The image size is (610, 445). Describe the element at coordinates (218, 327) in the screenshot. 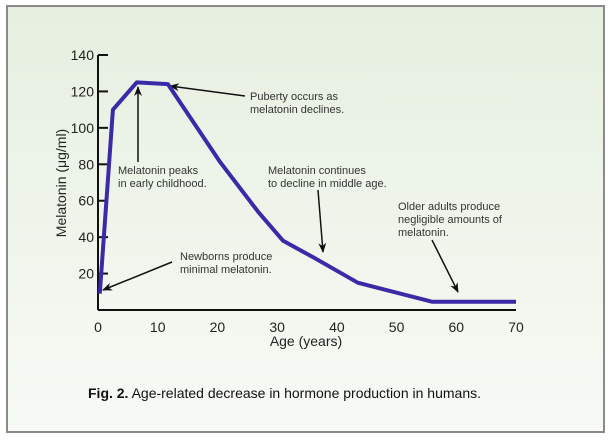

I see `x-tick-label: 20` at that location.